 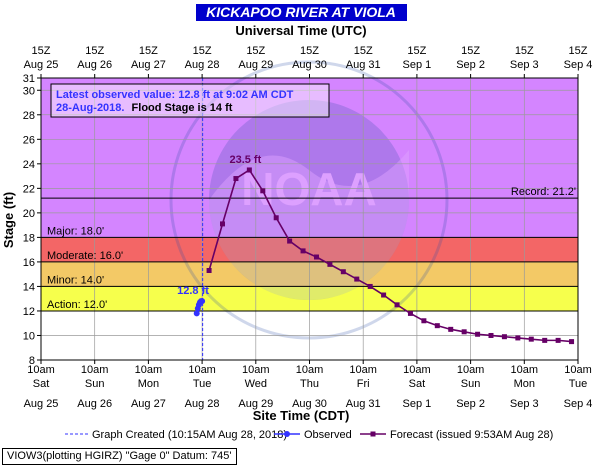 What do you see at coordinates (32, 361) in the screenshot?
I see `y-tick-label-8: 8` at bounding box center [32, 361].